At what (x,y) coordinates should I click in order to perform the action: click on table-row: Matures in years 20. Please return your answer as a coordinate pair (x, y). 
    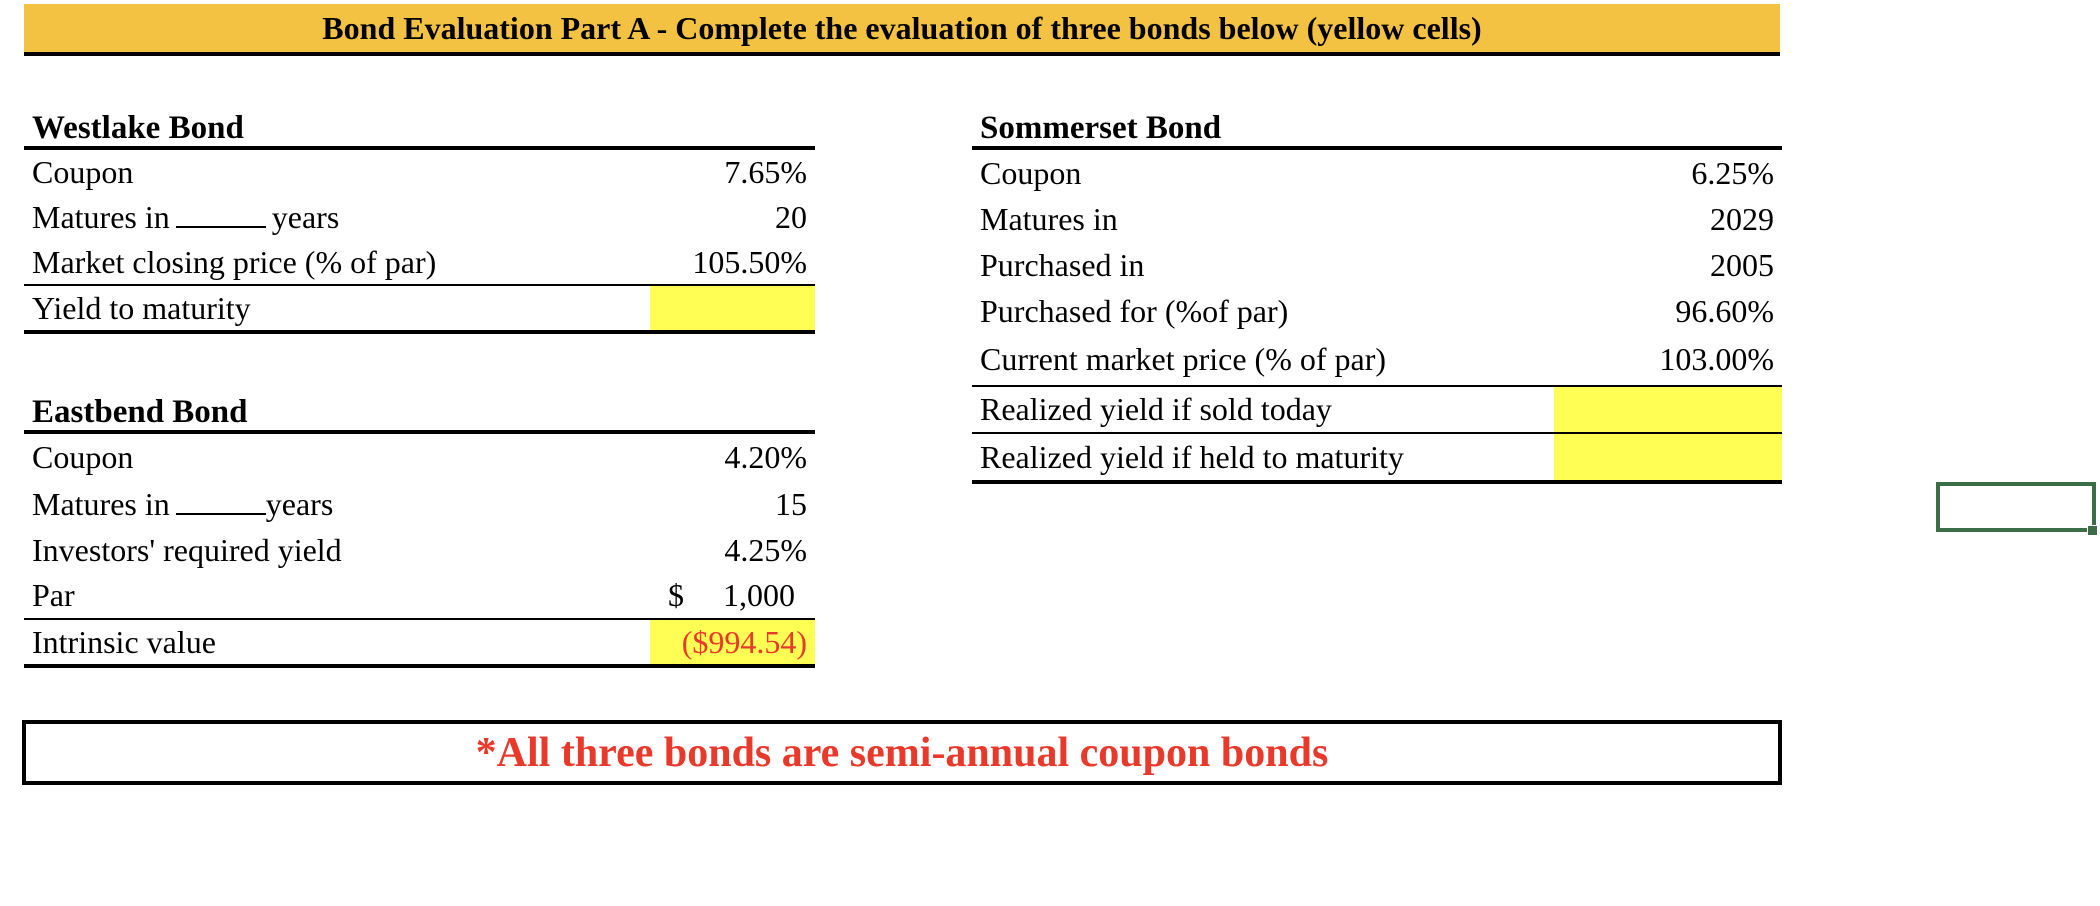
    Looking at the image, I should click on (419, 217).